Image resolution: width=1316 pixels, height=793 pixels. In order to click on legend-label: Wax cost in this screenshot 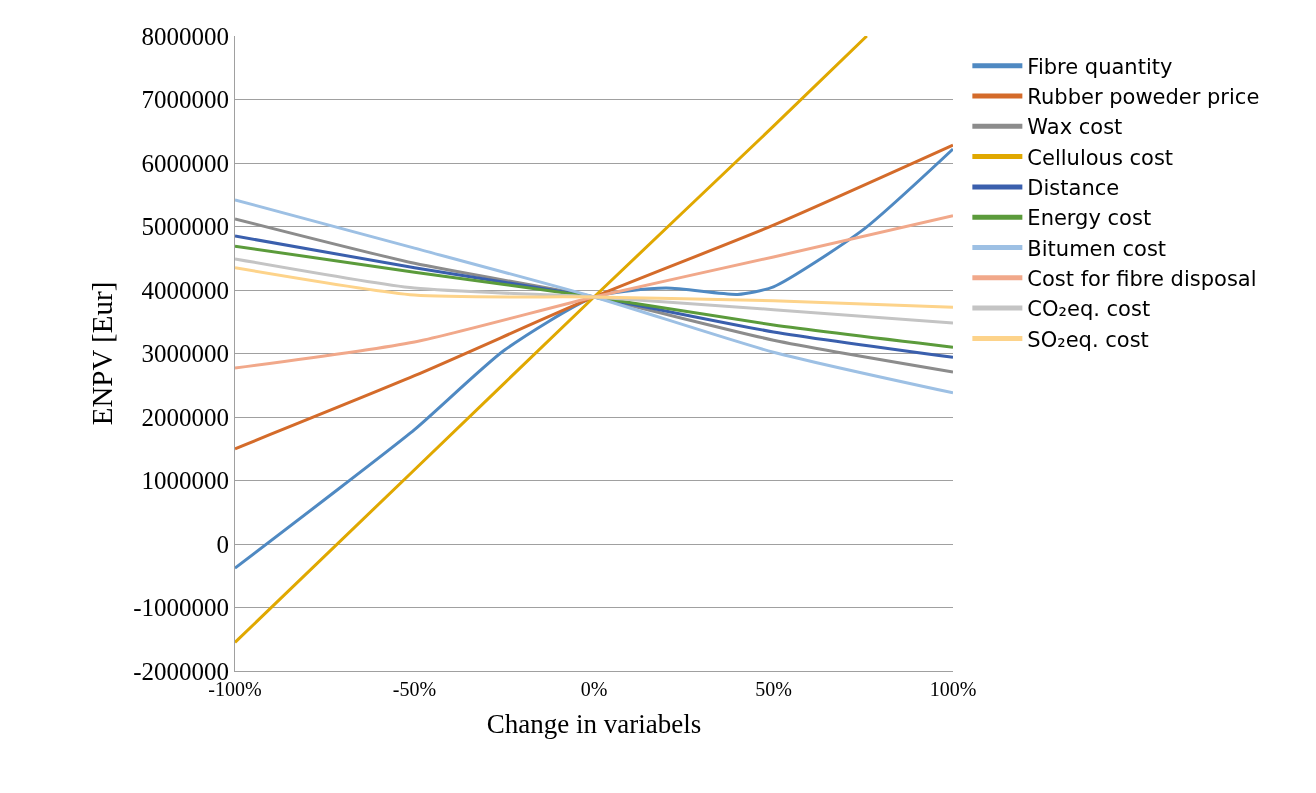, I will do `click(1075, 127)`.